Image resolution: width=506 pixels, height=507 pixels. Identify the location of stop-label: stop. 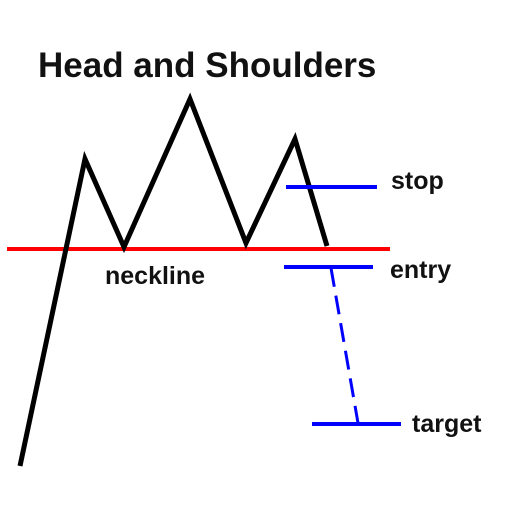
(417, 181).